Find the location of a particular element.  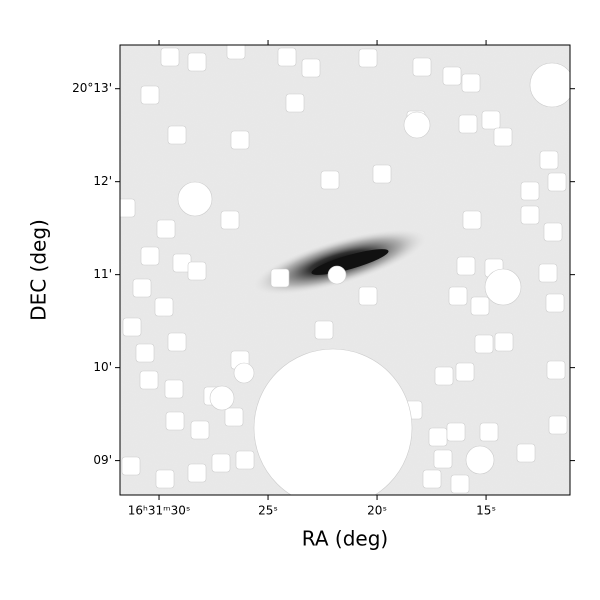

x-tick-label: 25ˢ is located at coordinates (268, 511).